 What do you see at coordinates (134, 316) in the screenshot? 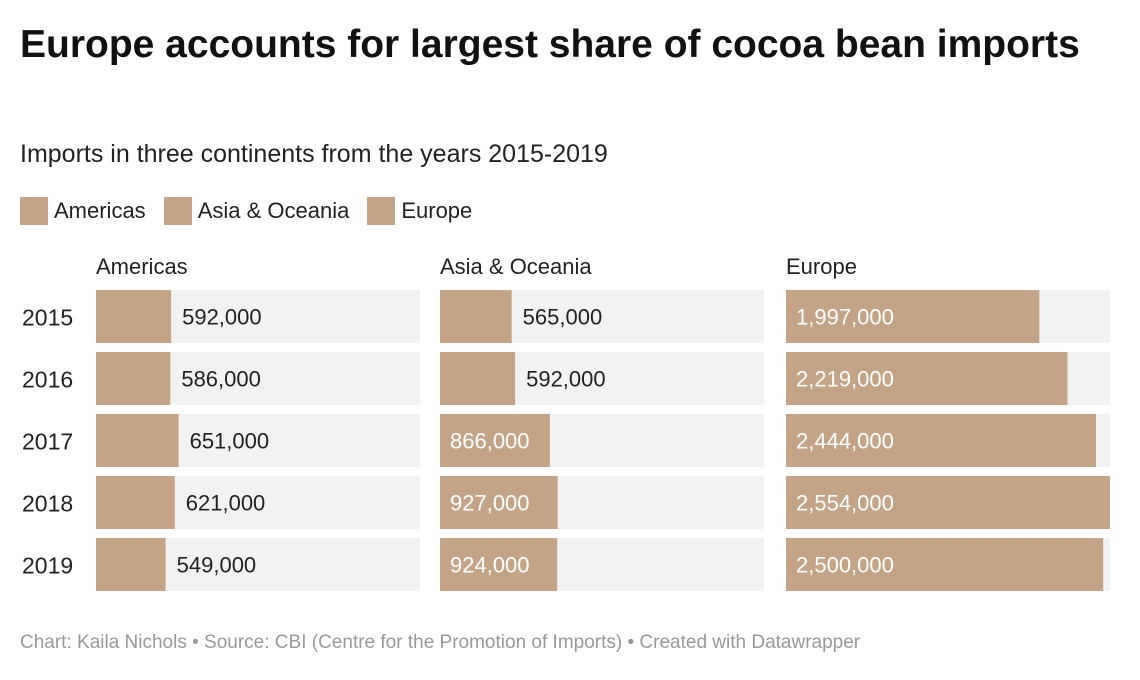
I see `bar-americas-2015` at bounding box center [134, 316].